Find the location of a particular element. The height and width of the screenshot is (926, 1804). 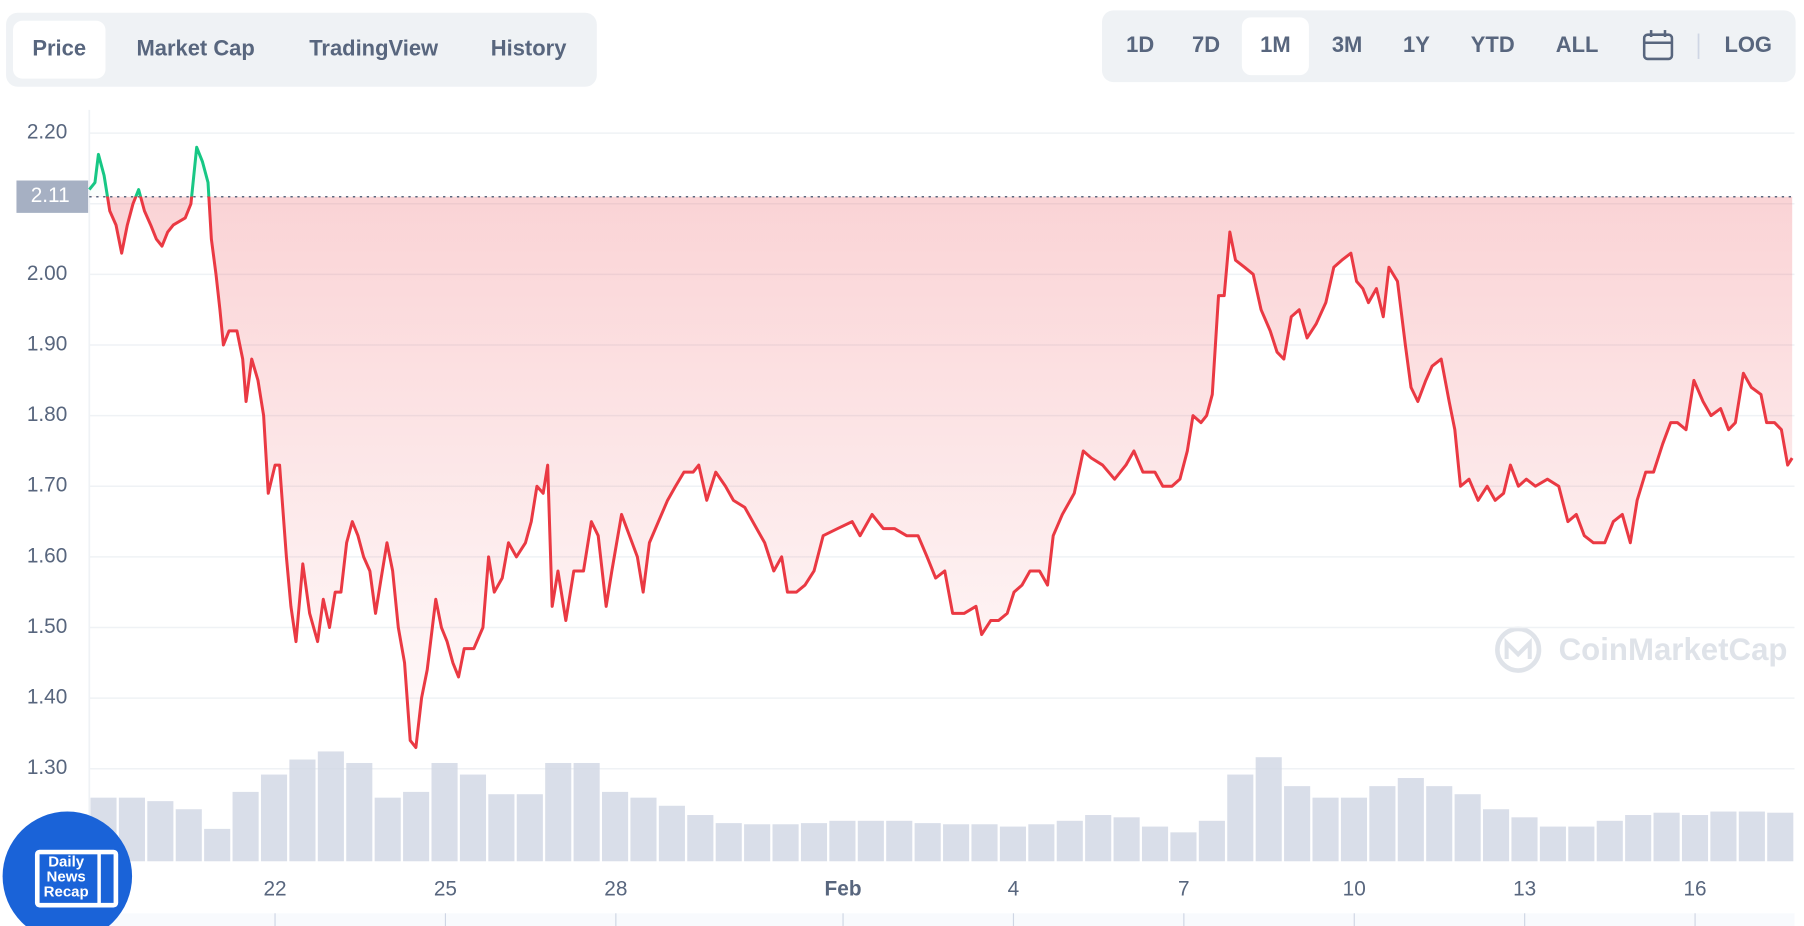

y-tick-label: 1.80 is located at coordinates (47, 414).